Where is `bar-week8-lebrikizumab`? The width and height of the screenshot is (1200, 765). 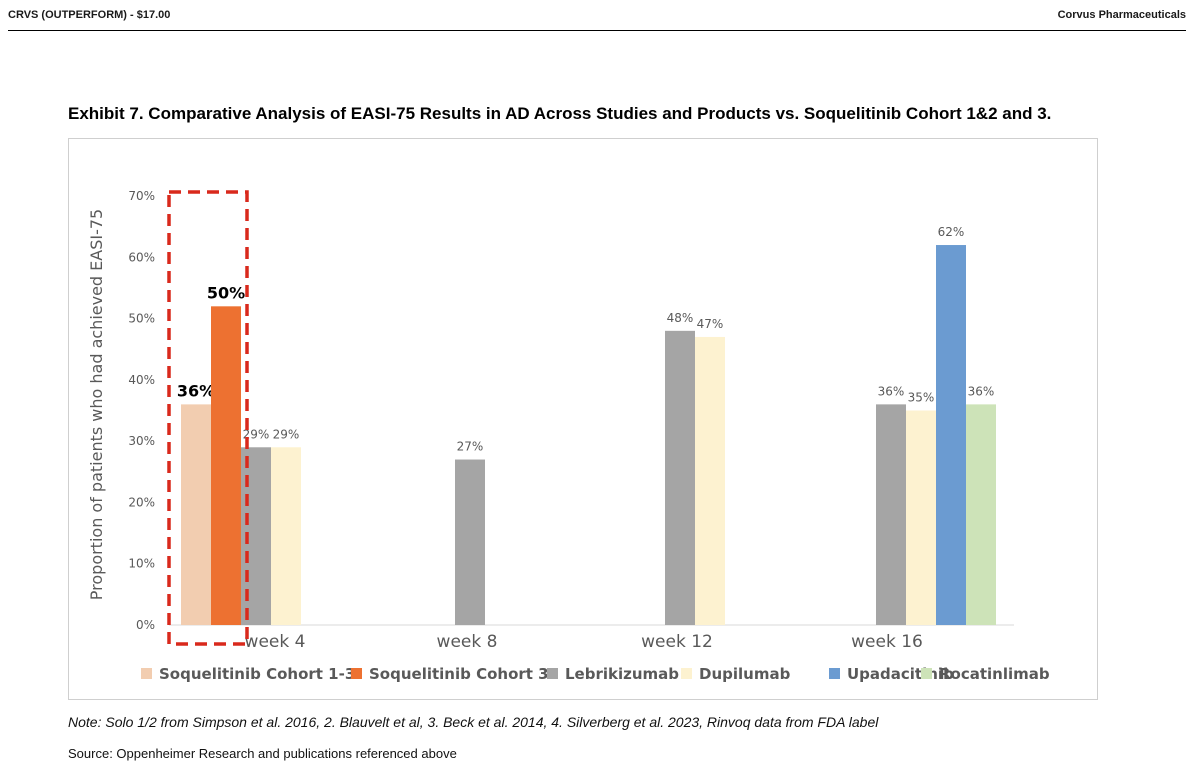 bar-week8-lebrikizumab is located at coordinates (470, 542).